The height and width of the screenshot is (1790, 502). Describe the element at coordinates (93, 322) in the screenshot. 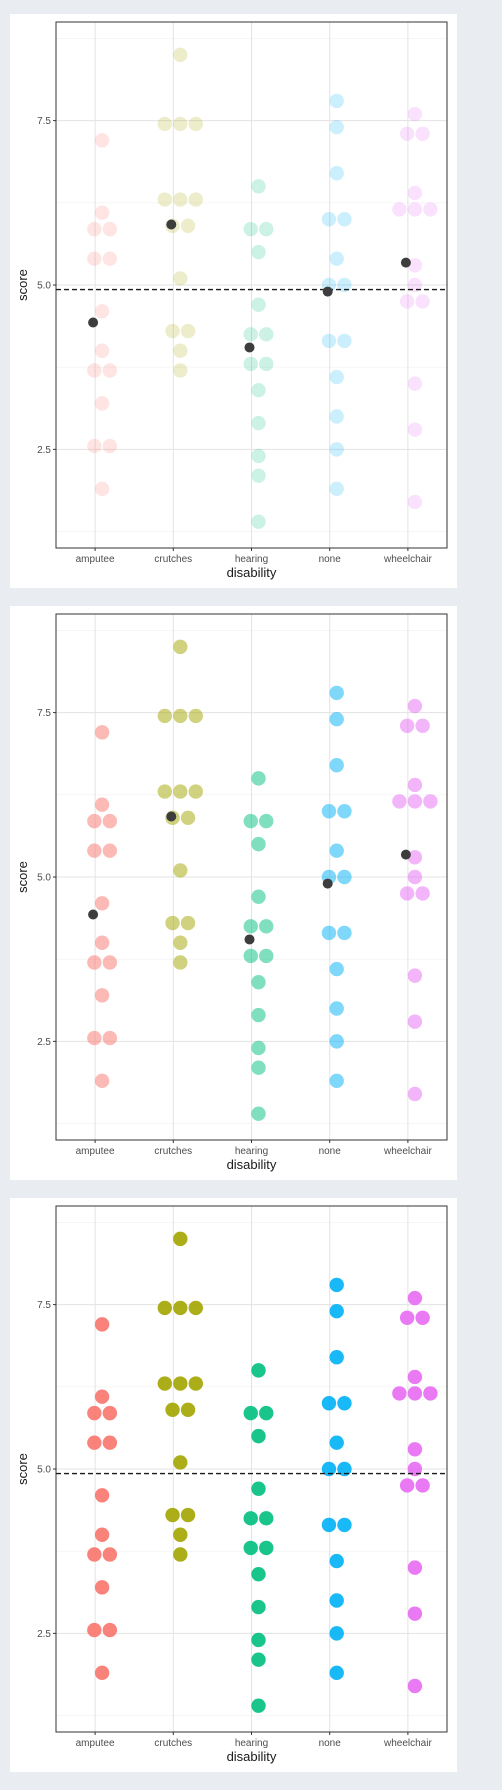

I see `mean-point-amputee` at that location.